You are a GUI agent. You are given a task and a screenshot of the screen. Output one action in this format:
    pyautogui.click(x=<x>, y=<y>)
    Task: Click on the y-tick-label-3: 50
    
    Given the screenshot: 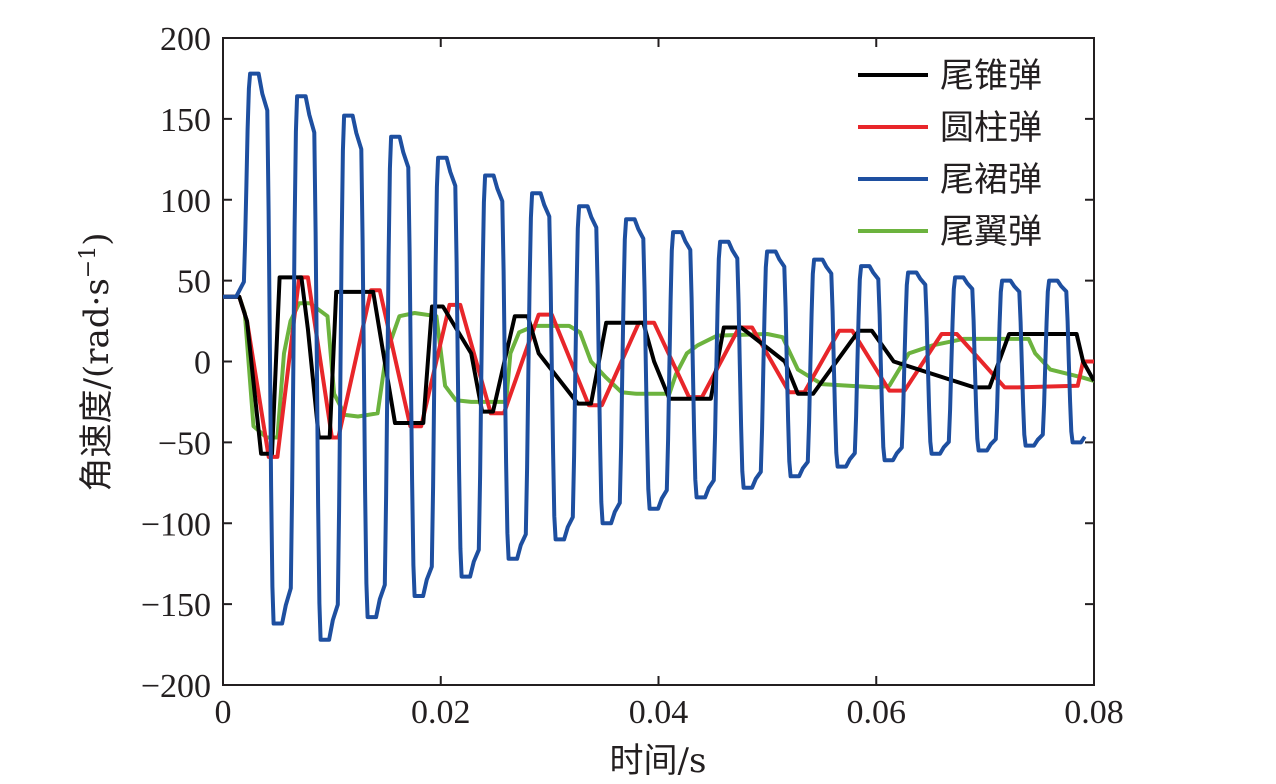 What is the action you would take?
    pyautogui.click(x=194, y=282)
    